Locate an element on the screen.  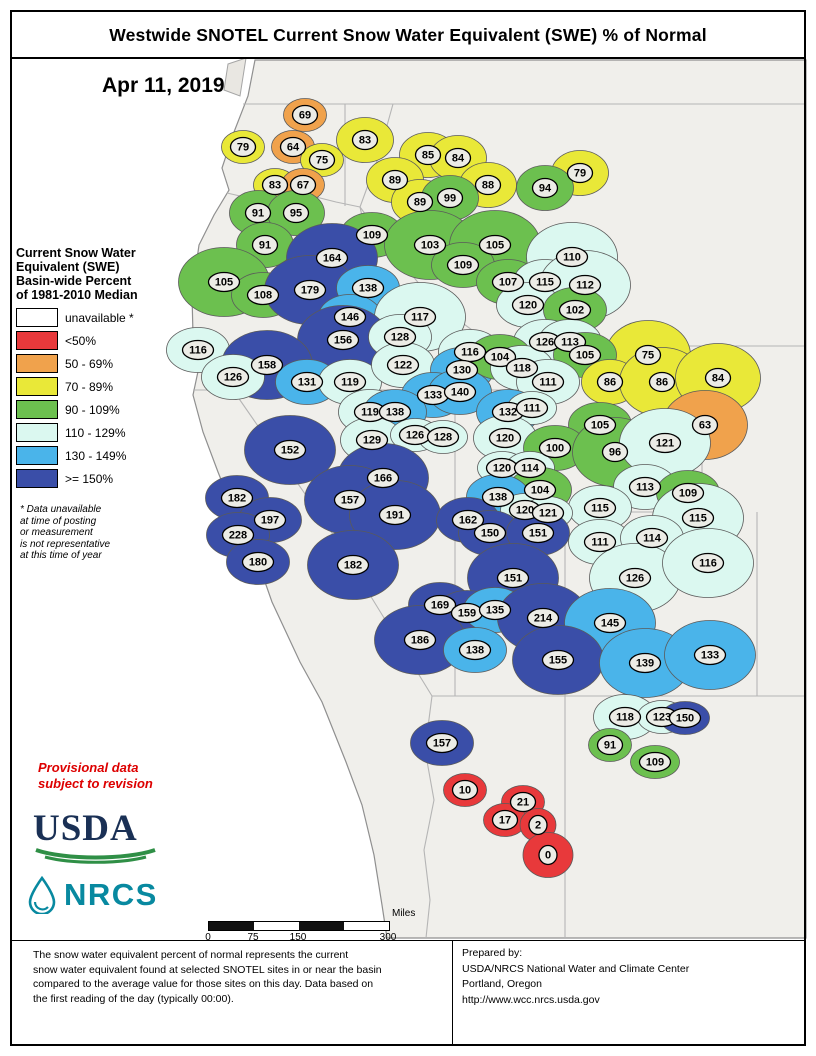
title-divider is located at coordinates (408, 58).